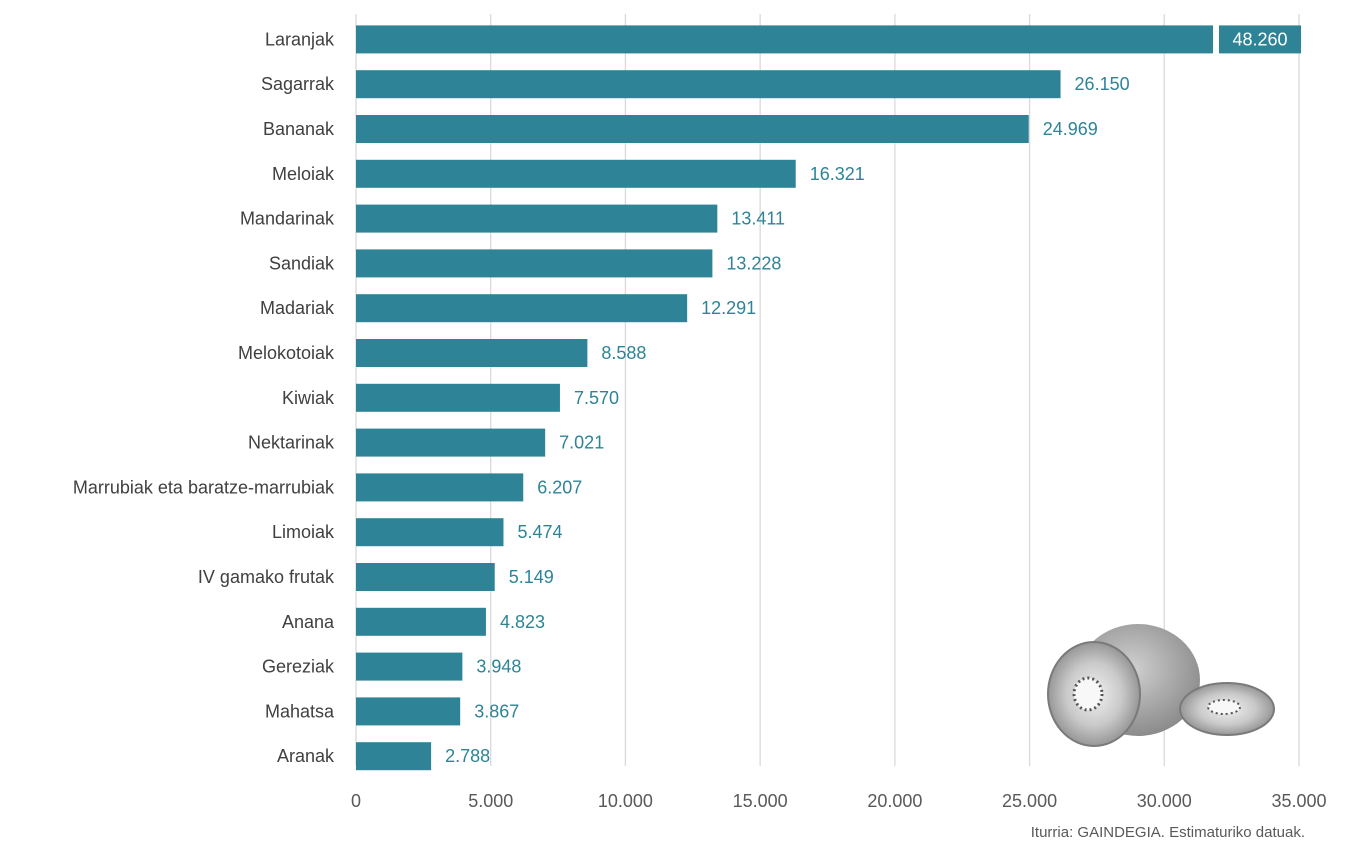 This screenshot has width=1349, height=843. Describe the element at coordinates (758, 219) in the screenshot. I see `value-label: 13.411` at that location.